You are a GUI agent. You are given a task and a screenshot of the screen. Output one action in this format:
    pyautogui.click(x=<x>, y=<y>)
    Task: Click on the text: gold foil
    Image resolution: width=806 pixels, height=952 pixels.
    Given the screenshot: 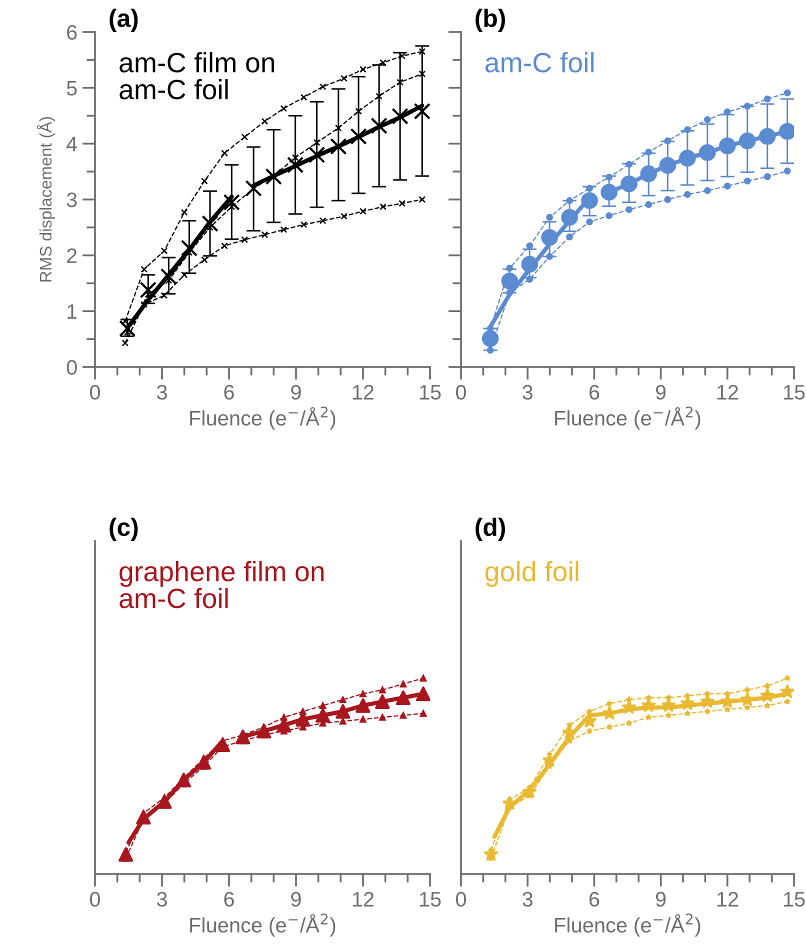 What is the action you would take?
    pyautogui.click(x=531, y=573)
    